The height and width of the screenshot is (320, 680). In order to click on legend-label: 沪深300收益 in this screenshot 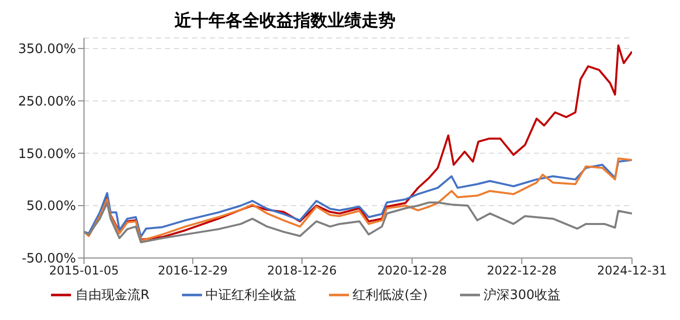, I will do `click(522, 295)`.